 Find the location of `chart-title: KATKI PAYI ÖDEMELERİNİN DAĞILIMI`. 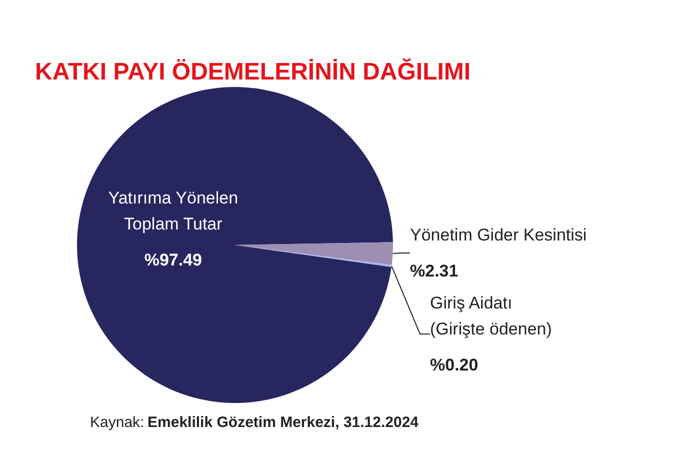

chart-title: KATKI PAYI ÖDEMELERİNİN DAĞILIMI is located at coordinates (253, 72).